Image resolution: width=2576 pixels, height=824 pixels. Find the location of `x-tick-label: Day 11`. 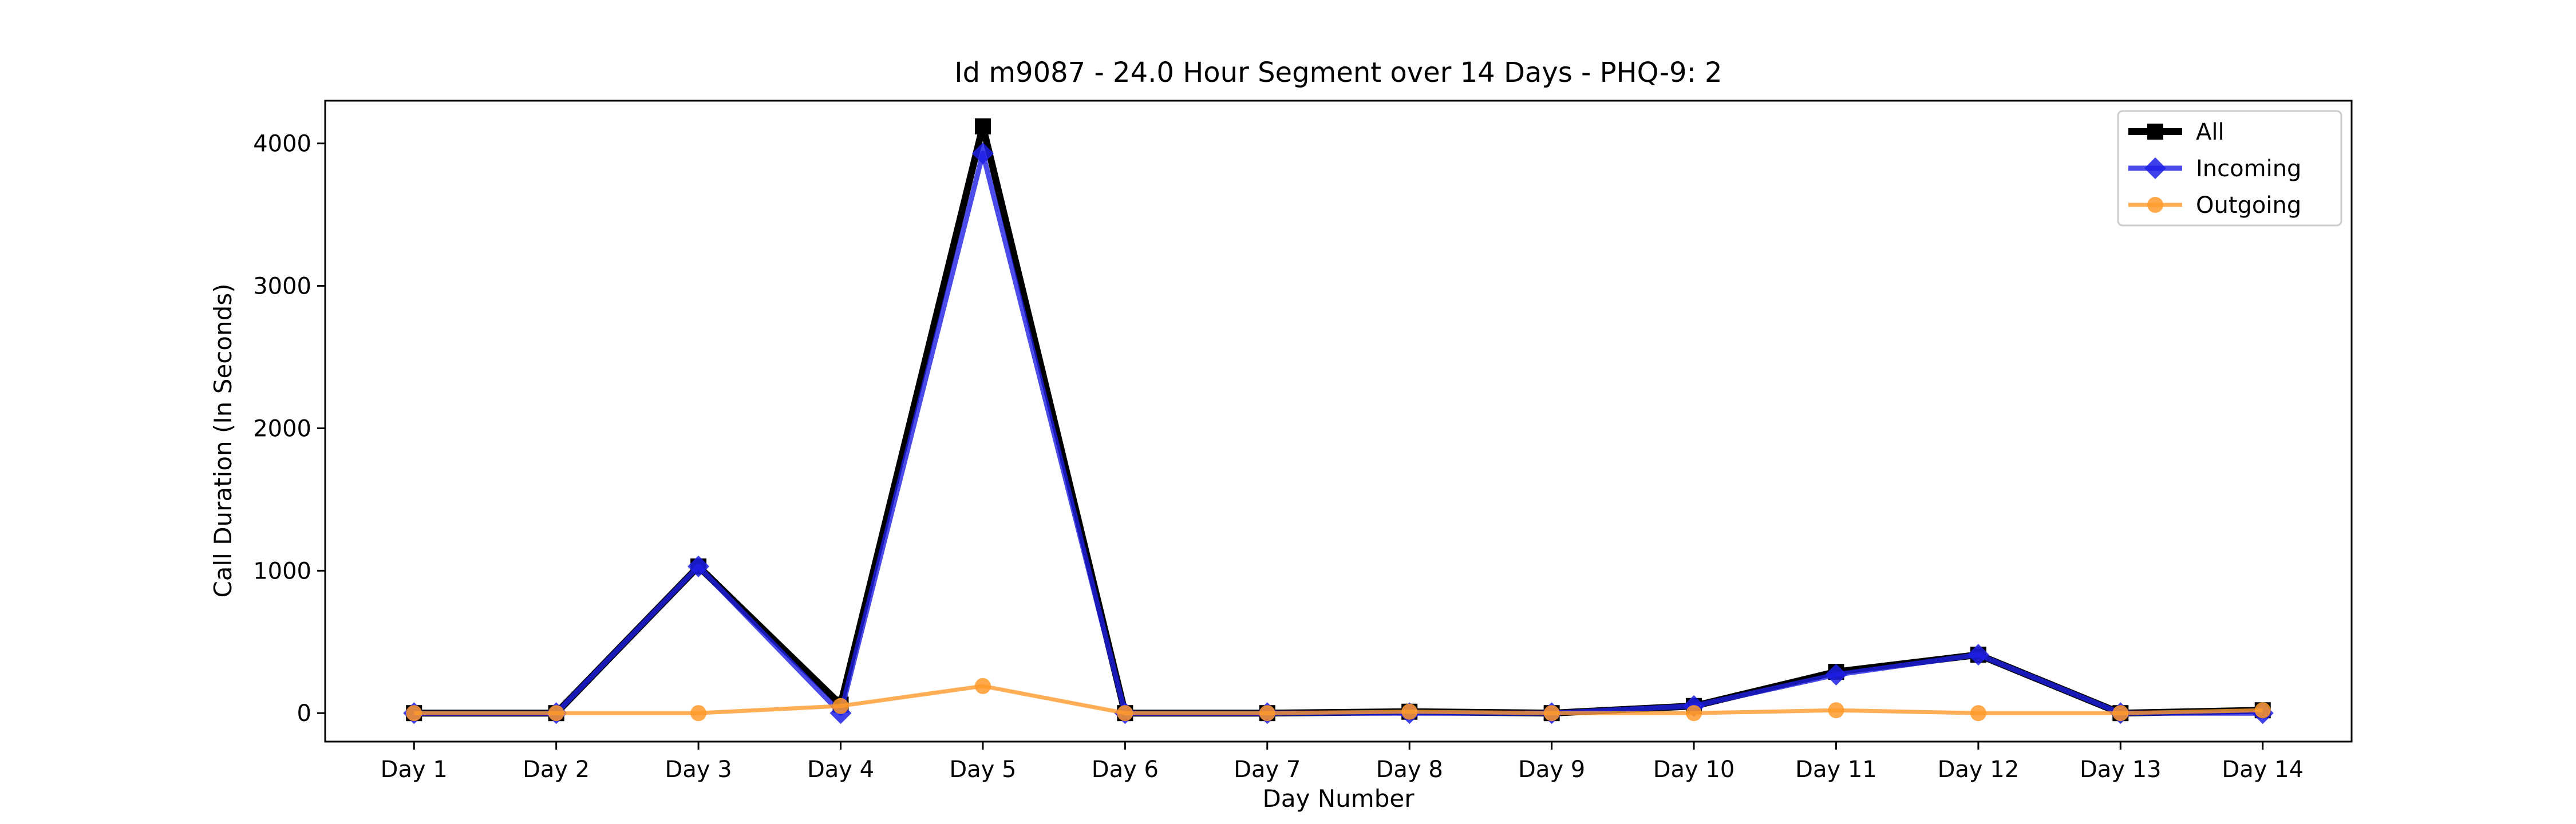

x-tick-label: Day 11 is located at coordinates (1836, 769).